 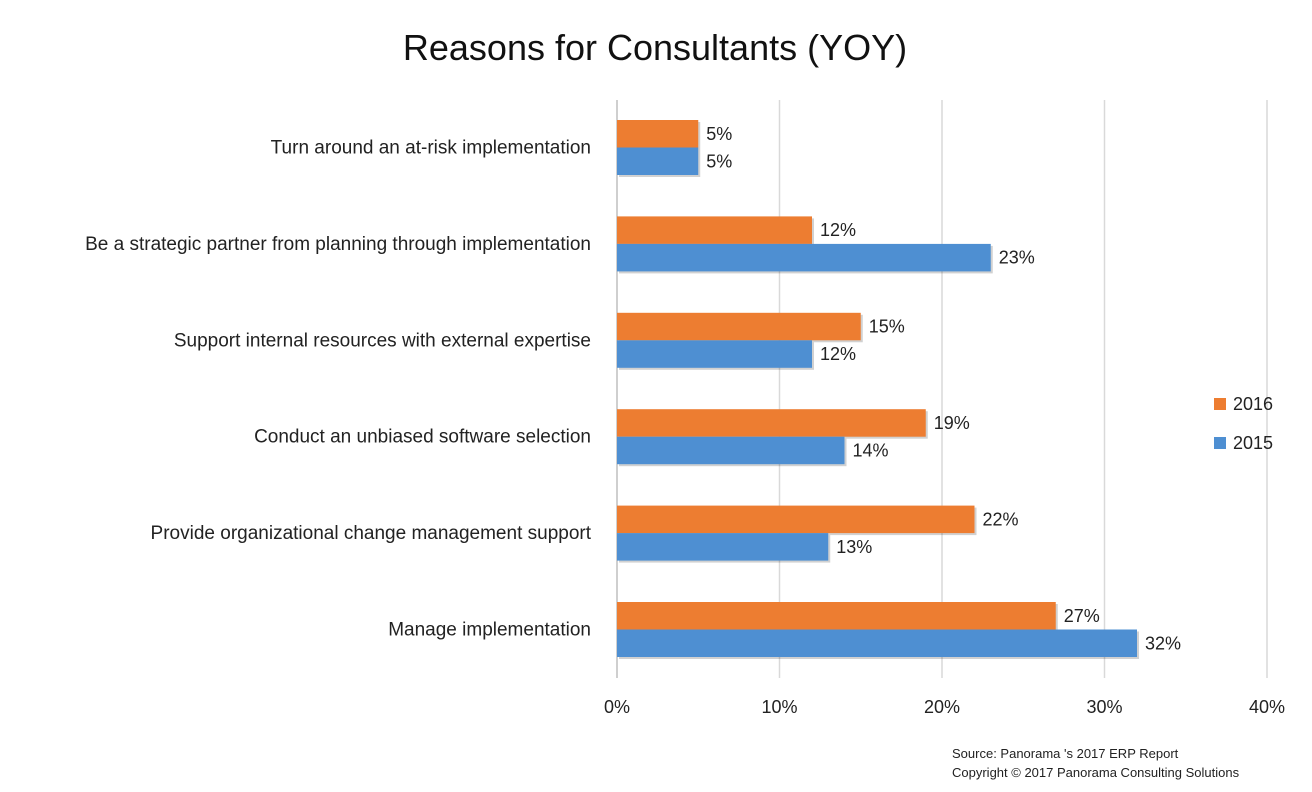 I want to click on data-label: 27%, so click(x=1082, y=616).